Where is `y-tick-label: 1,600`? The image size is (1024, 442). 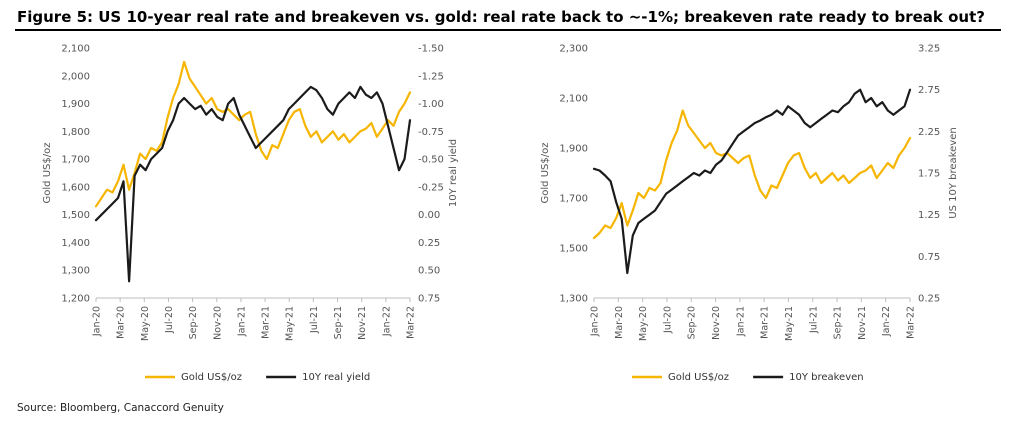 y-tick-label: 1,600 is located at coordinates (75, 187).